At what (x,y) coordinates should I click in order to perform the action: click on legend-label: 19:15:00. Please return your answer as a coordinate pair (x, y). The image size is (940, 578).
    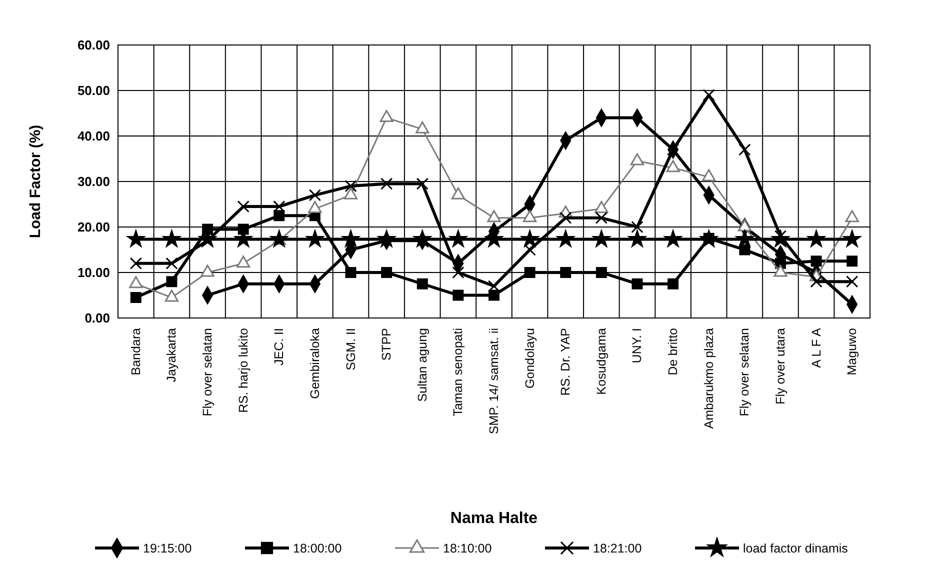
    Looking at the image, I should click on (167, 548).